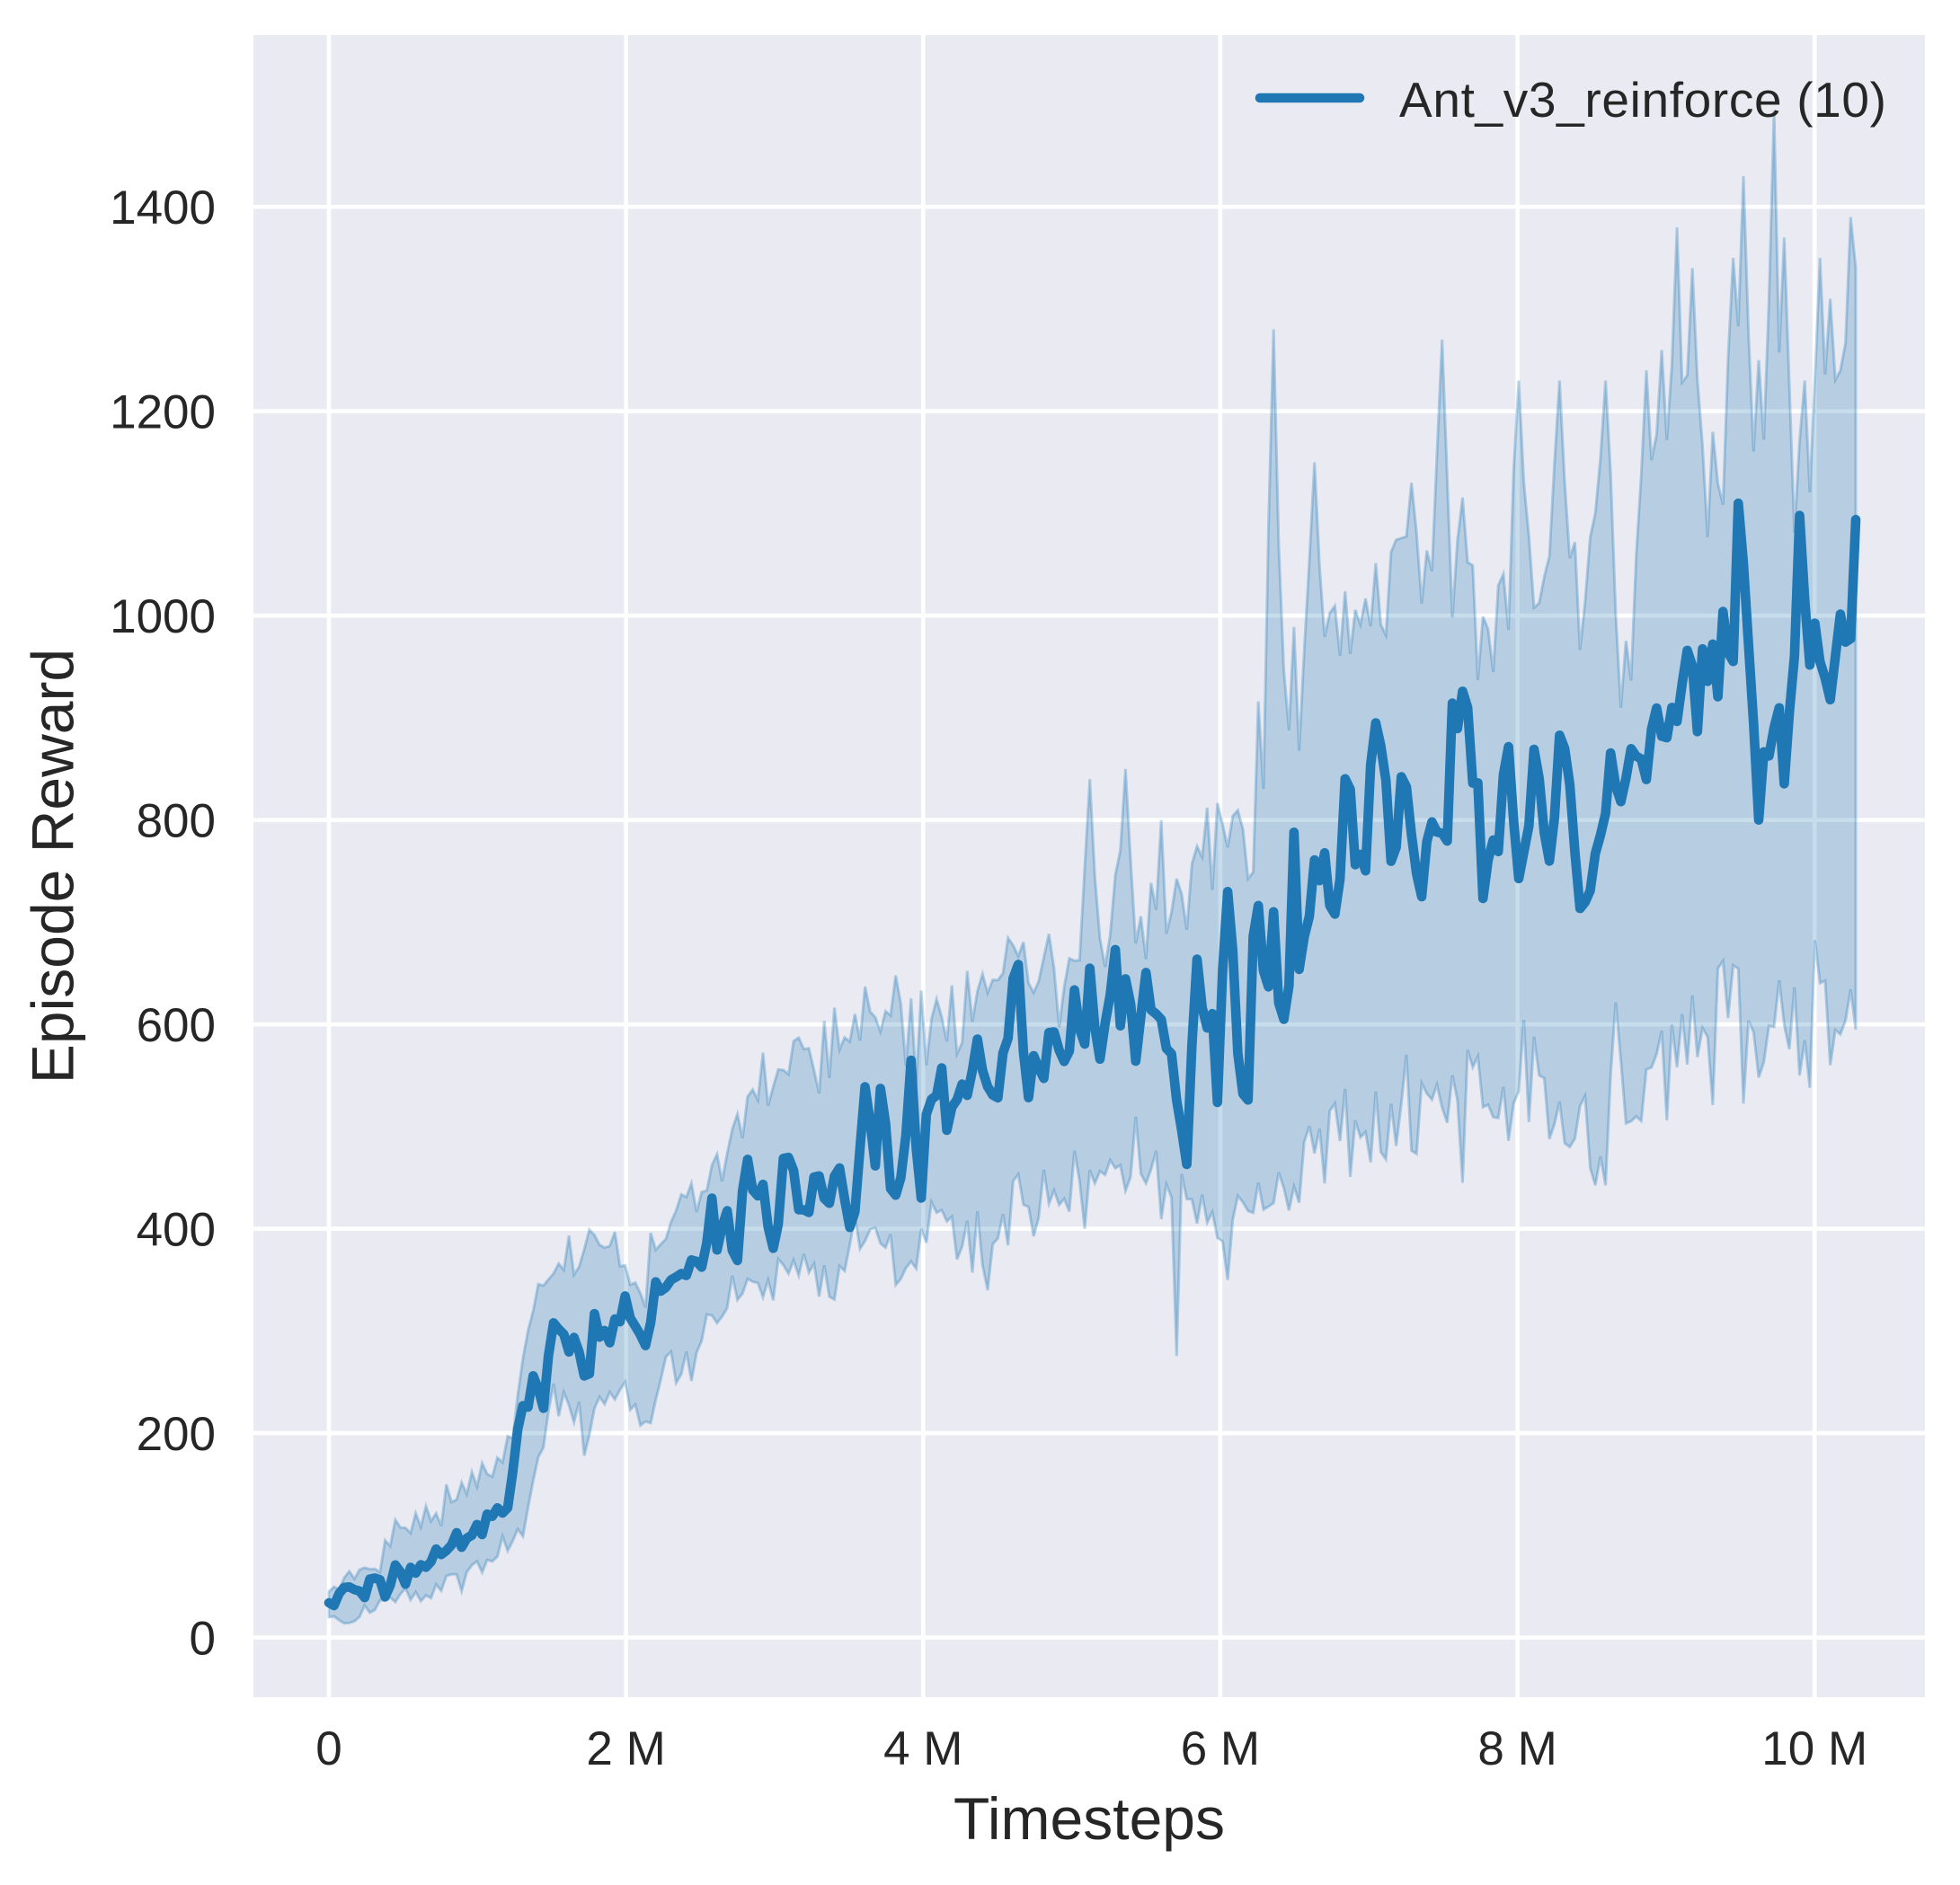  What do you see at coordinates (626, 1748) in the screenshot?
I see `svg-text: 2 M` at bounding box center [626, 1748].